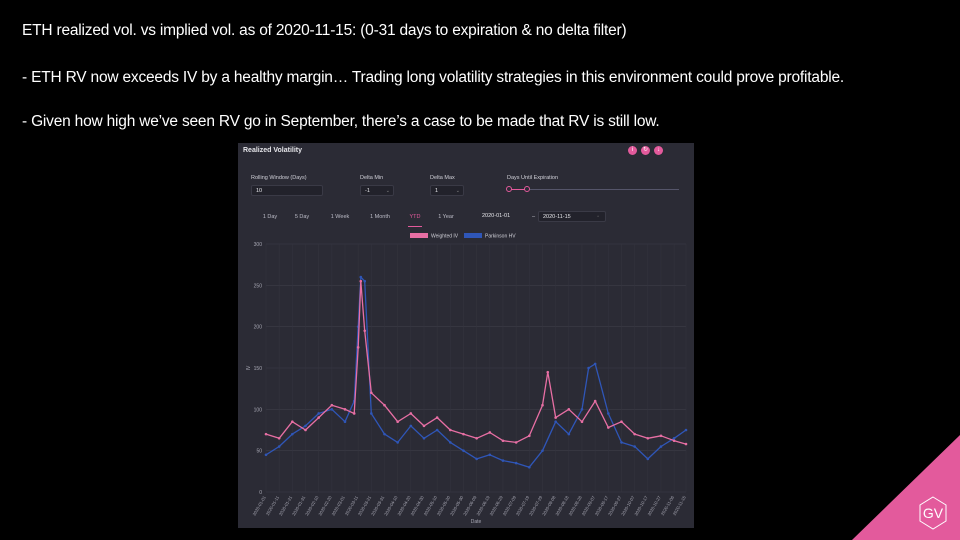  What do you see at coordinates (447, 190) in the screenshot?
I see `delta-max-select: 1 ⌄` at bounding box center [447, 190].